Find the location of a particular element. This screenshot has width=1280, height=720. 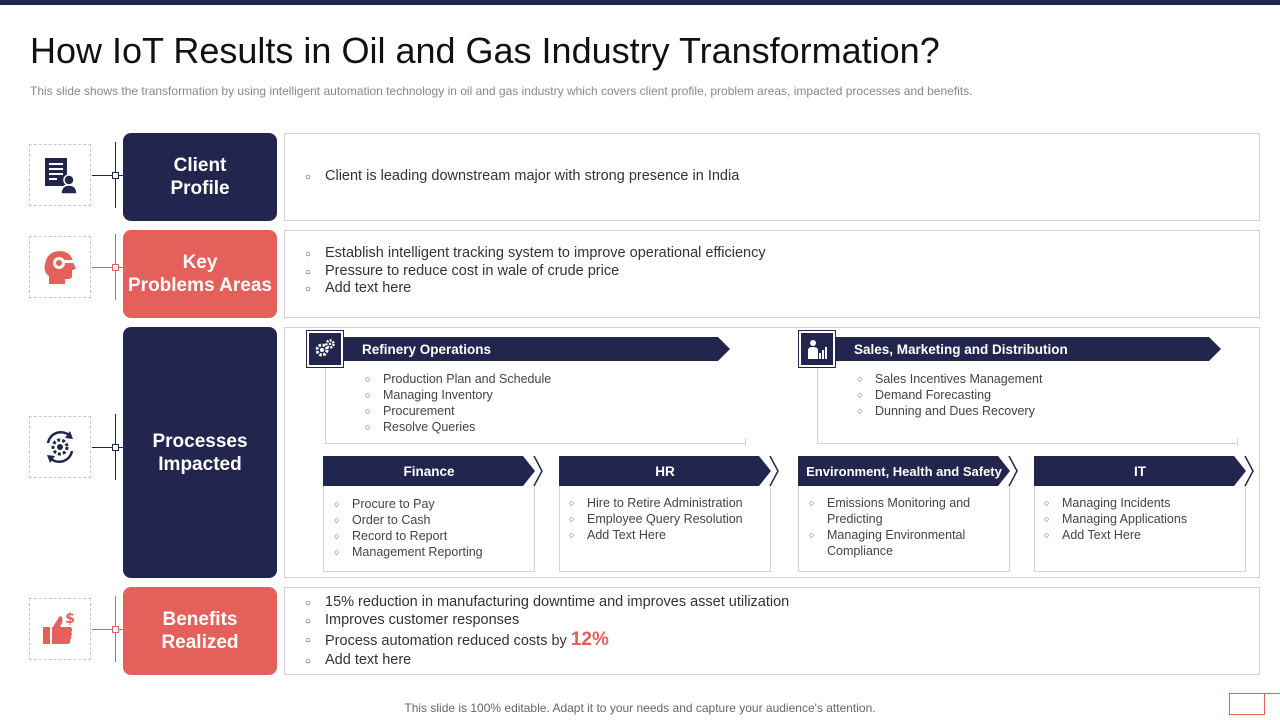

list-item: Improves customer responses is located at coordinates (547, 621).